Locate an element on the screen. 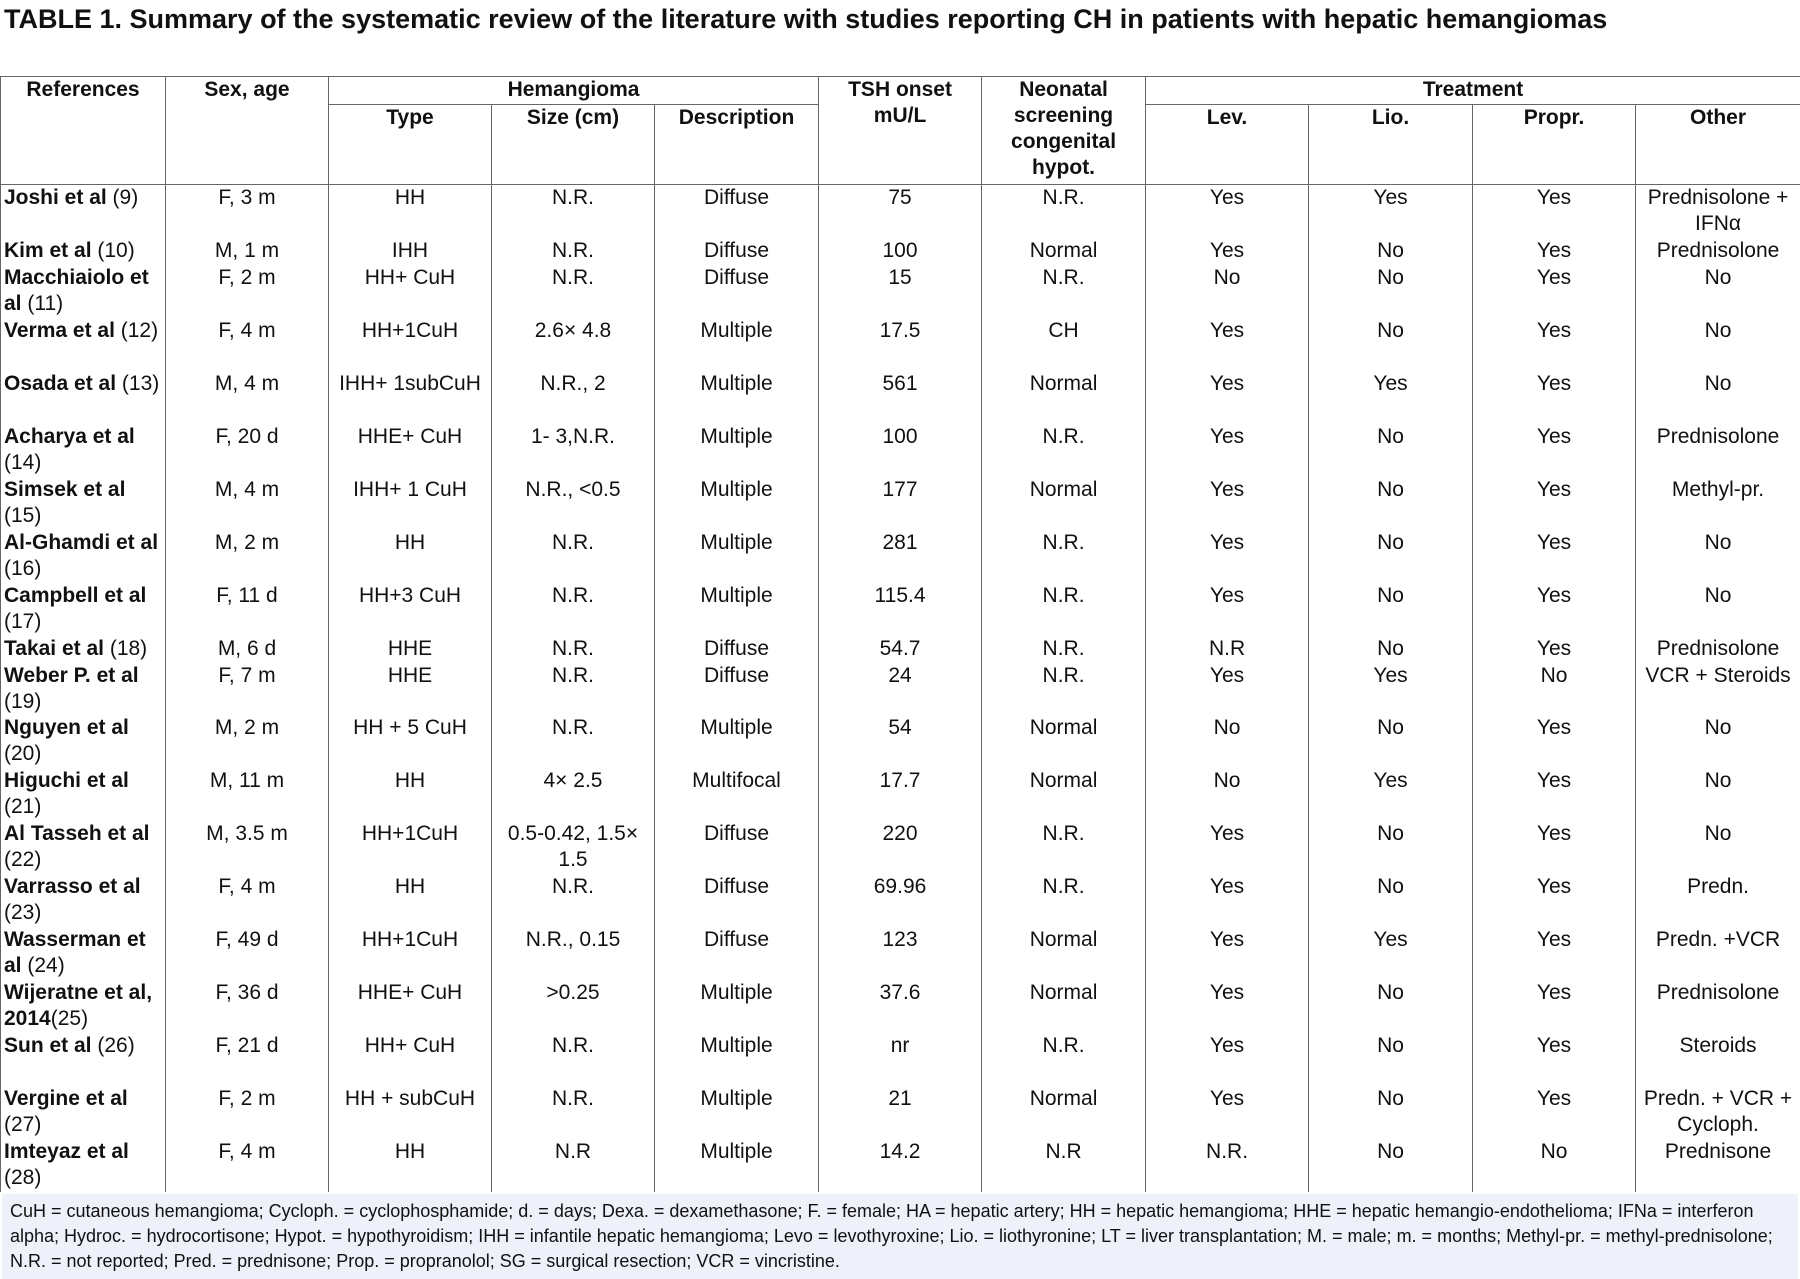 Image resolution: width=1800 pixels, height=1279 pixels. data-cell: HH+1CuH is located at coordinates (410, 953).